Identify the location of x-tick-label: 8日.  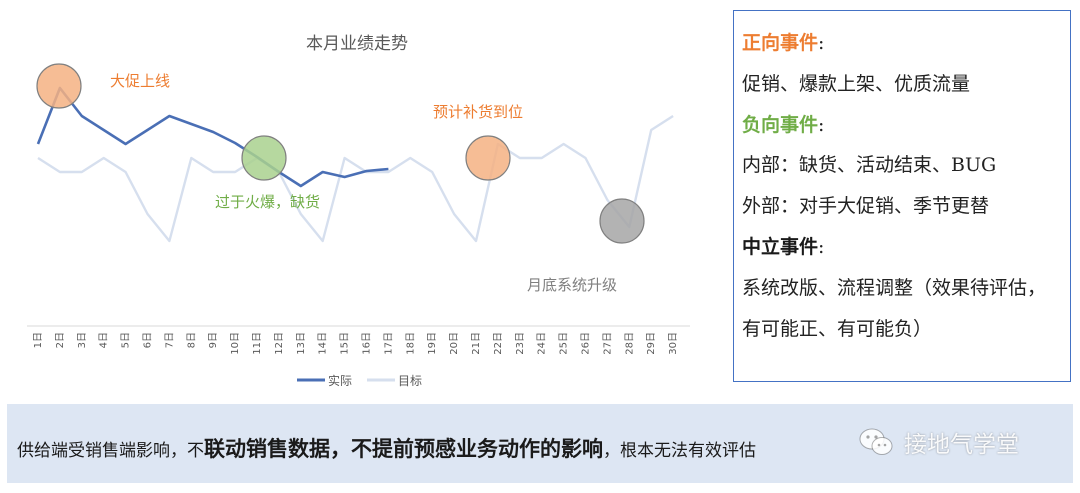
(191, 340).